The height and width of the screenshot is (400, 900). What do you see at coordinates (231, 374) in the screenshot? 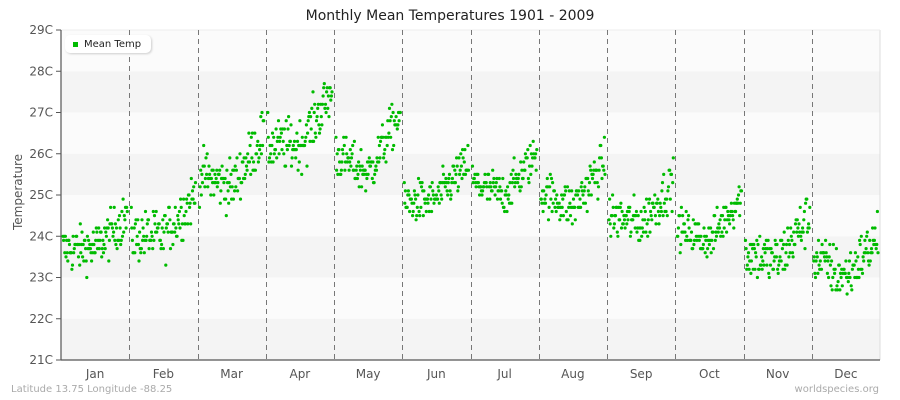
I see `x-tick-label: Mar` at bounding box center [231, 374].